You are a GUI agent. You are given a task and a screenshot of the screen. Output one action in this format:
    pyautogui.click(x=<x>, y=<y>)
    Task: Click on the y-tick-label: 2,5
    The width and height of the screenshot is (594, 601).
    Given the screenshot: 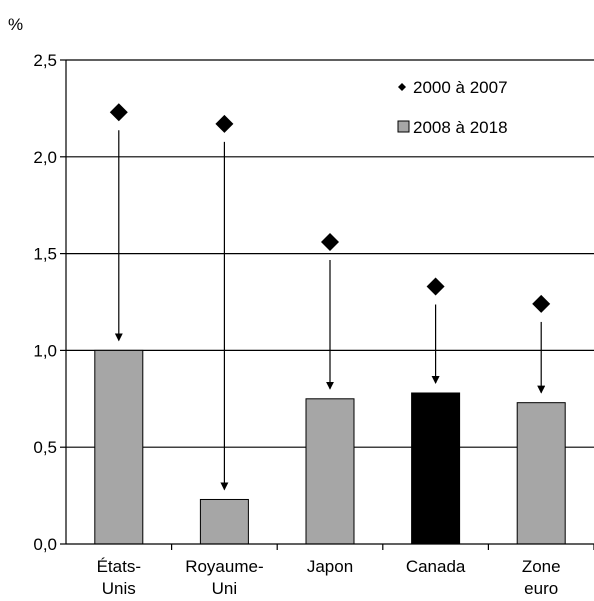 What is the action you would take?
    pyautogui.click(x=45, y=60)
    